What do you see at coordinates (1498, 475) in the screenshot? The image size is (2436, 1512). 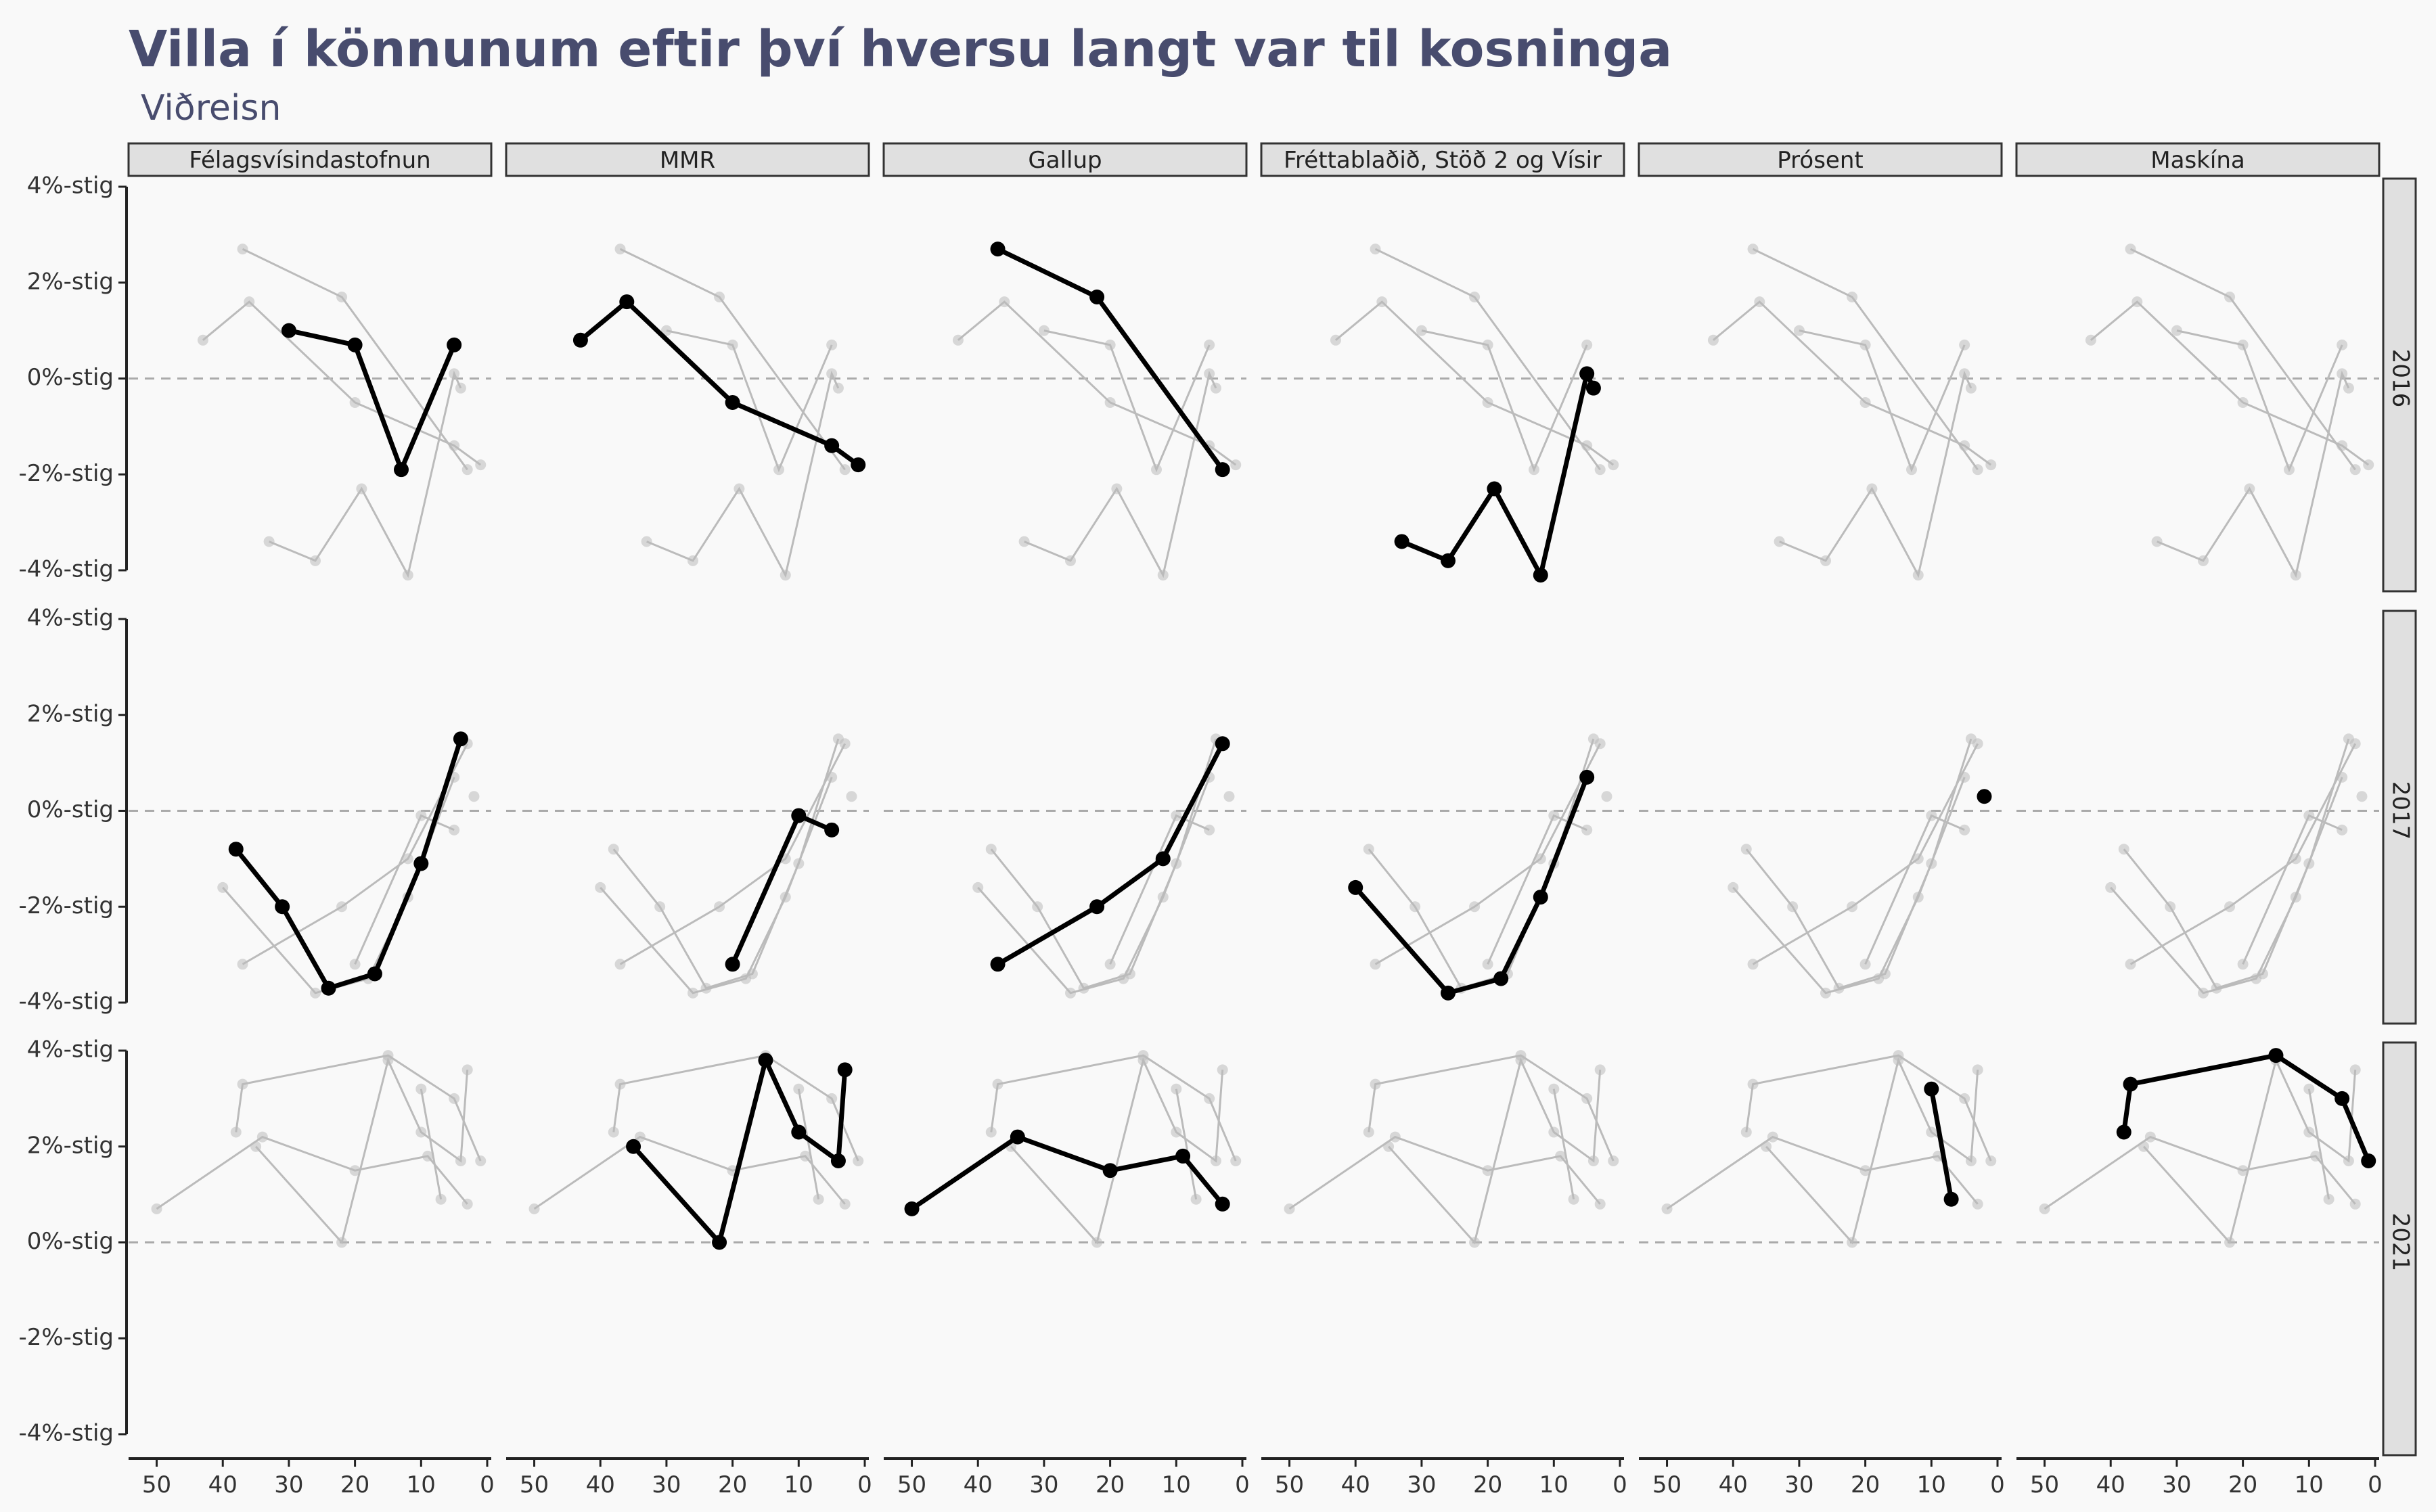 I see `series-line-frettabla-i-sto-2-og-visir-2016` at bounding box center [1498, 475].